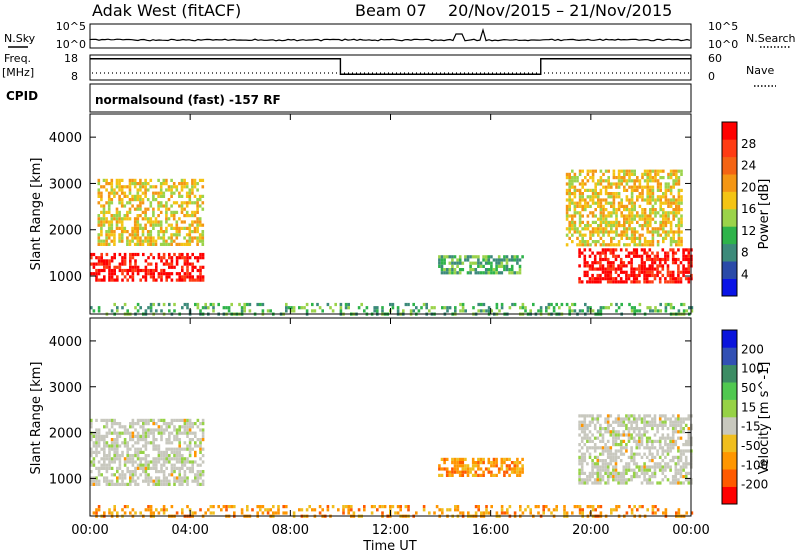 The height and width of the screenshot is (554, 800). Describe the element at coordinates (729, 148) in the screenshot. I see `power-colorbar-swatch` at that location.